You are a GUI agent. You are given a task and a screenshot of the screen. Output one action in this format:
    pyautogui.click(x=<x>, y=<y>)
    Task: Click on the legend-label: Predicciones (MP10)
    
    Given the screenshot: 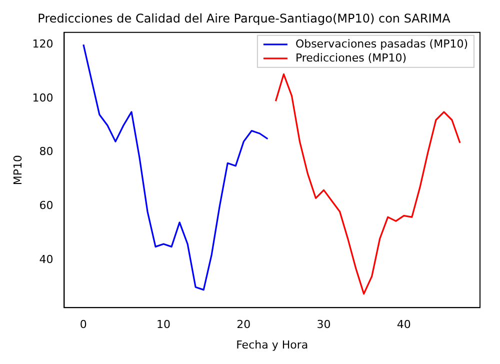 What is the action you would take?
    pyautogui.click(x=351, y=57)
    